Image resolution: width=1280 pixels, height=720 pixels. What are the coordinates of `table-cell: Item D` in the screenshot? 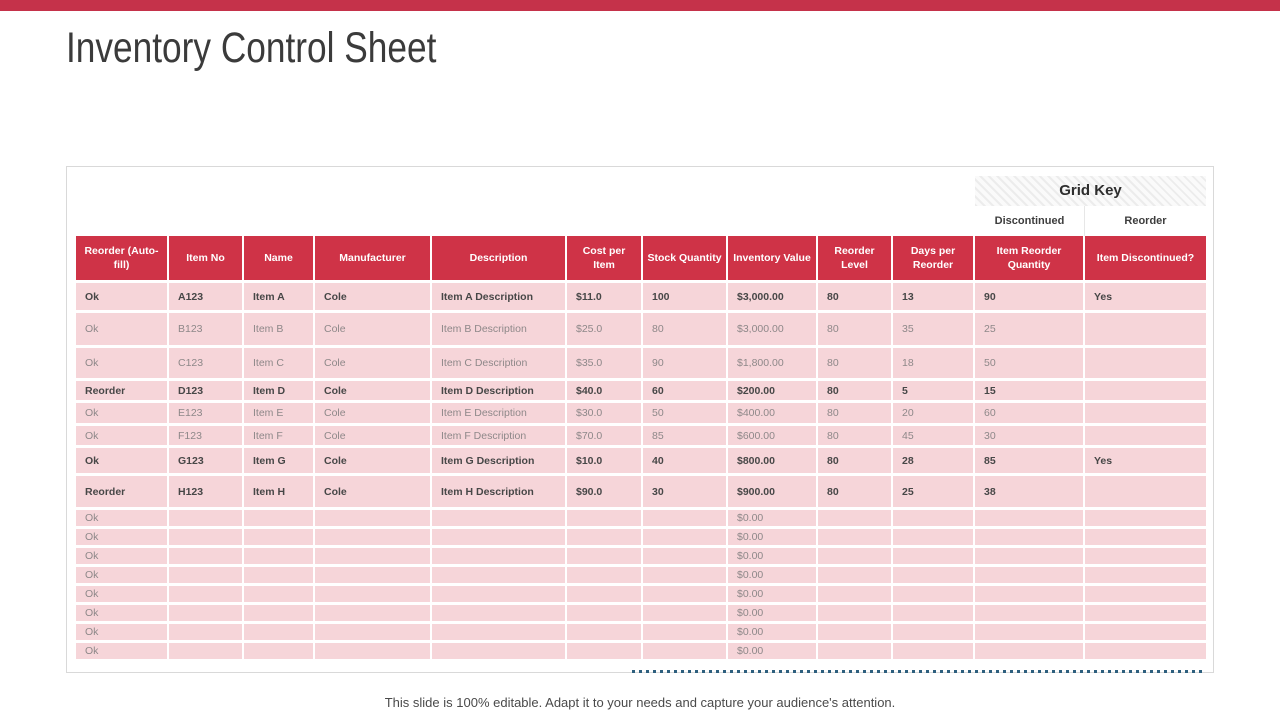 It's located at (279, 392).